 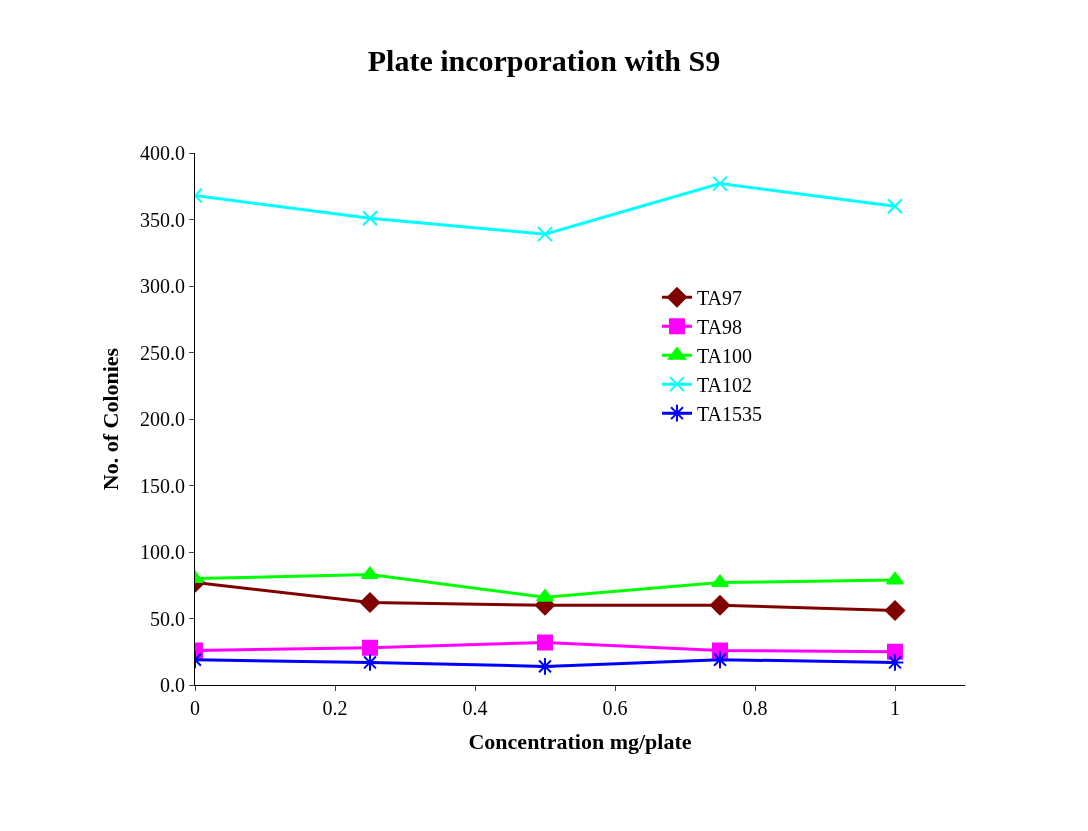 I want to click on y-tick-label: 300.0, so click(x=162, y=286).